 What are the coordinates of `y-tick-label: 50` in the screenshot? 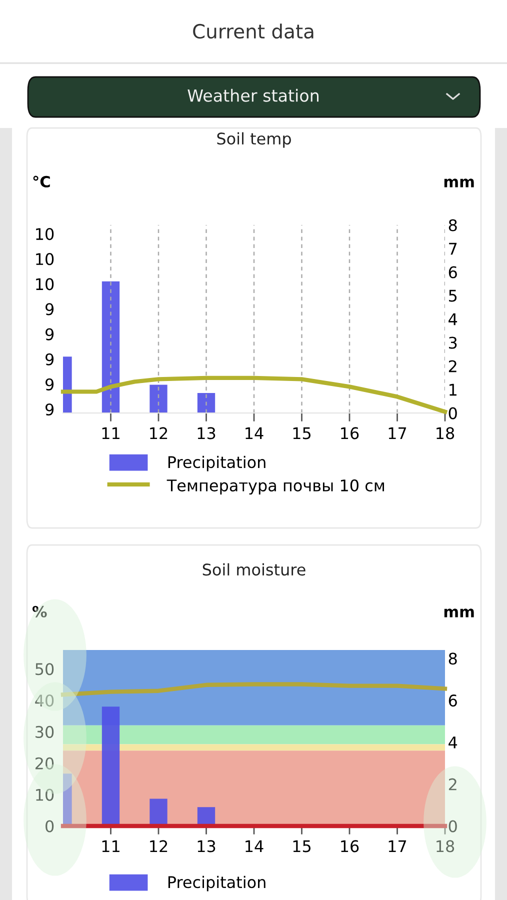 It's located at (45, 669).